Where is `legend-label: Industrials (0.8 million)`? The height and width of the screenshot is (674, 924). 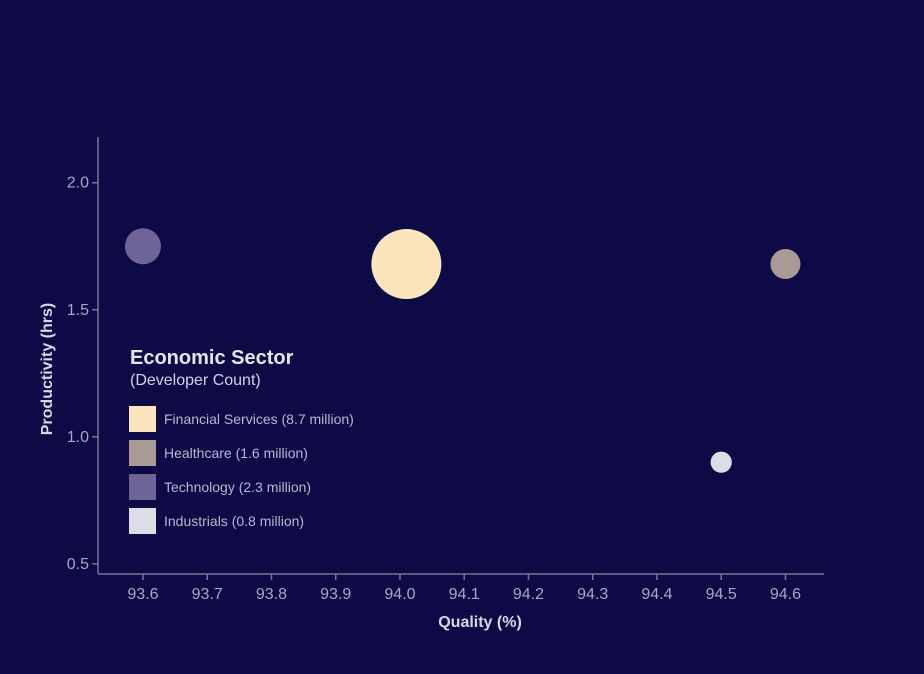
legend-label: Industrials (0.8 million) is located at coordinates (234, 521).